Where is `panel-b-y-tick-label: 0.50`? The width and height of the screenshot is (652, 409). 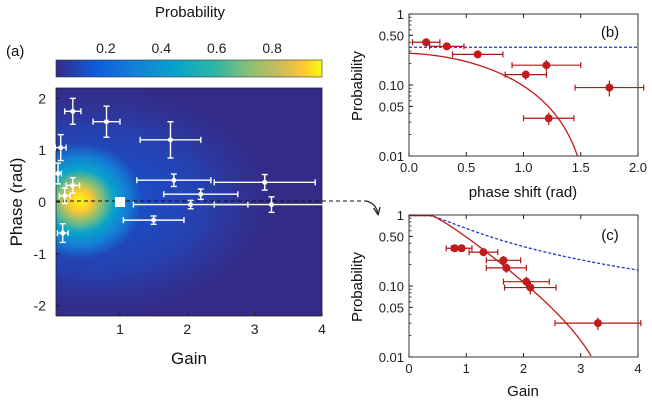 panel-b-y-tick-label: 0.50 is located at coordinates (391, 35).